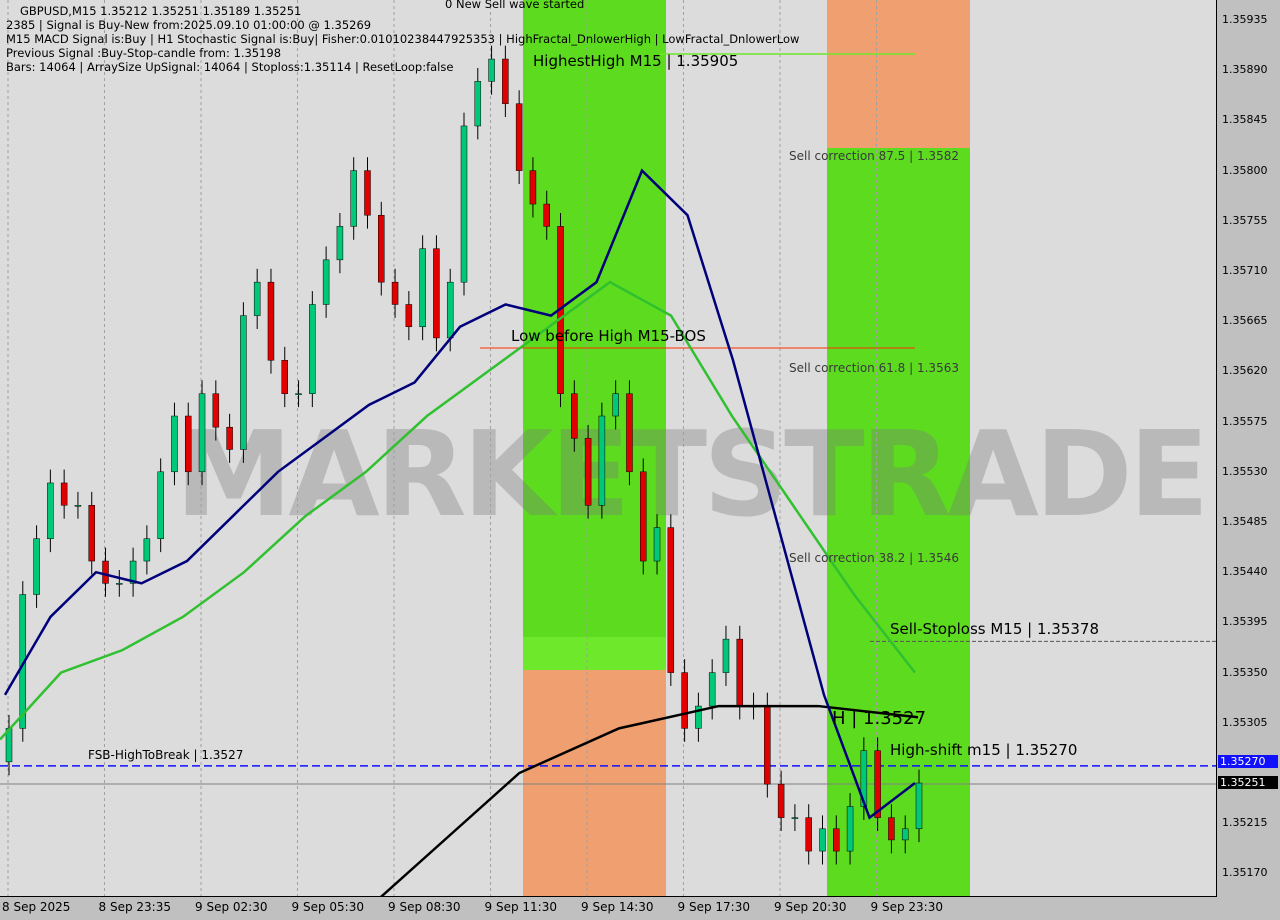 This screenshot has height=920, width=1280. Describe the element at coordinates (166, 755) in the screenshot. I see `fsb-label: FSB-HighToBreak | 1.3527` at that location.